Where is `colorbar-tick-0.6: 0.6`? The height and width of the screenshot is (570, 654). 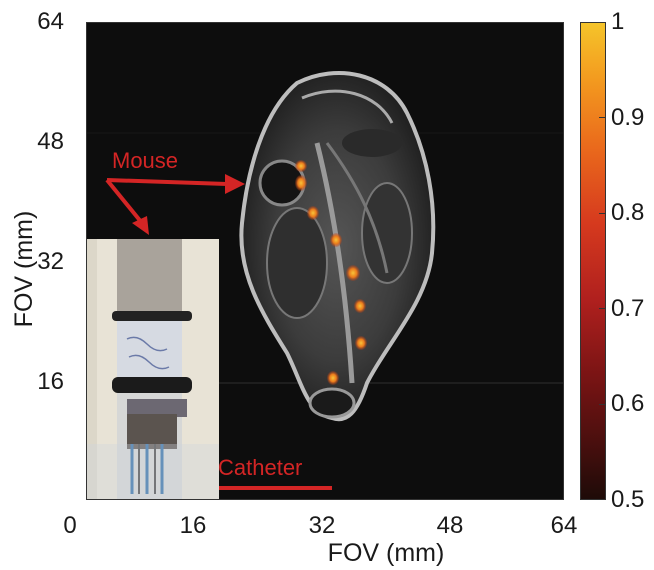
colorbar-tick-0.6: 0.6 is located at coordinates (628, 403).